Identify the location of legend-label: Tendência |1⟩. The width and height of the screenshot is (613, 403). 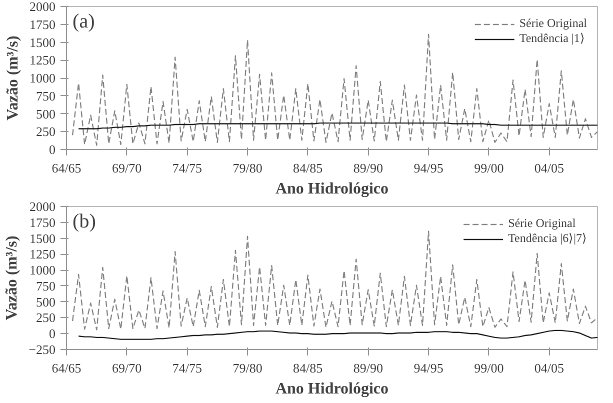
(552, 38).